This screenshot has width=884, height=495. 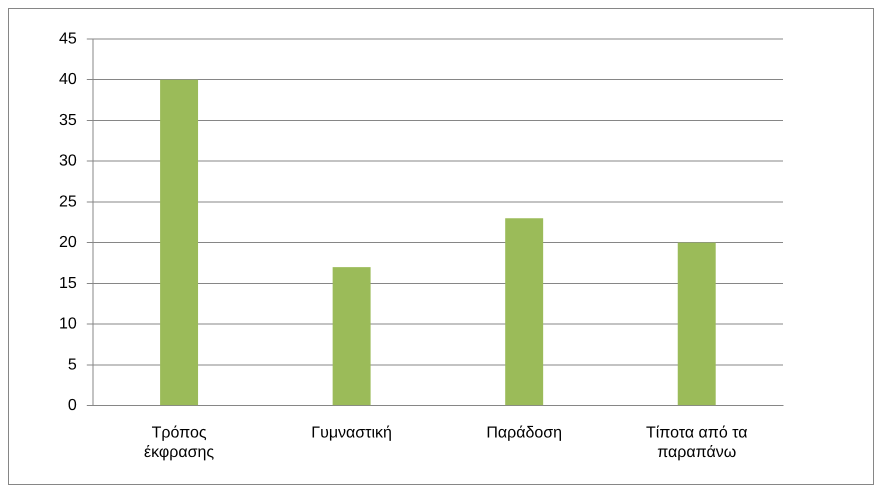 I want to click on x-tick-label: Γυμναστική, so click(x=351, y=433).